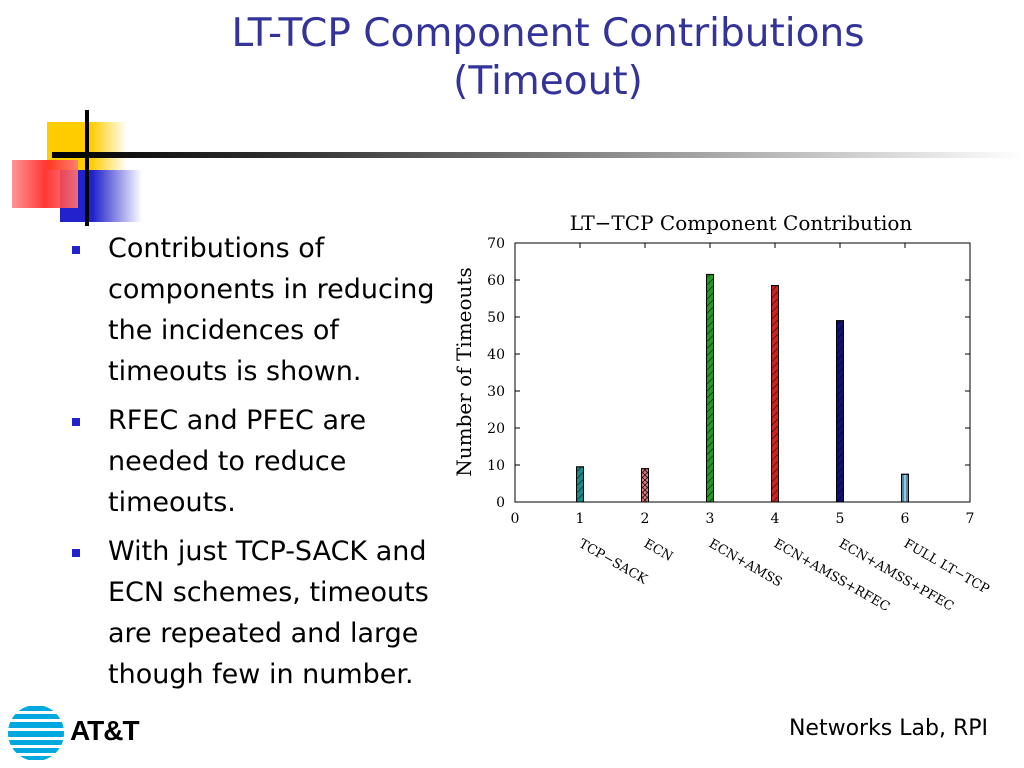  I want to click on decor-horizontal-line, so click(538, 155).